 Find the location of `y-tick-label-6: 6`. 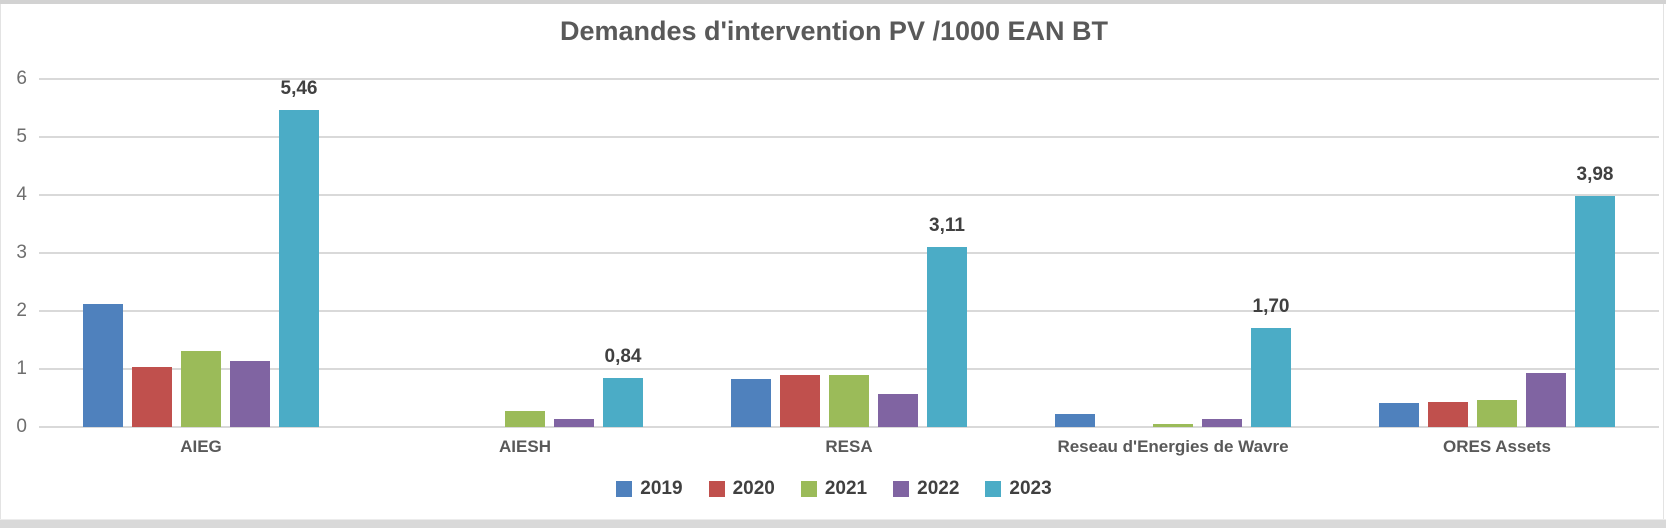

y-tick-label-6: 6 is located at coordinates (21, 78).